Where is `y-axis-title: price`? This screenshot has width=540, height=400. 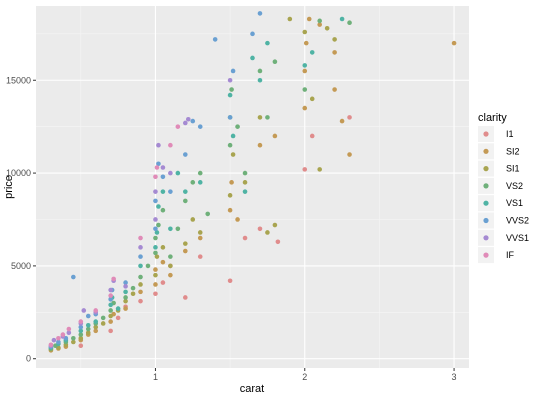
y-axis-title: price is located at coordinates (9, 187).